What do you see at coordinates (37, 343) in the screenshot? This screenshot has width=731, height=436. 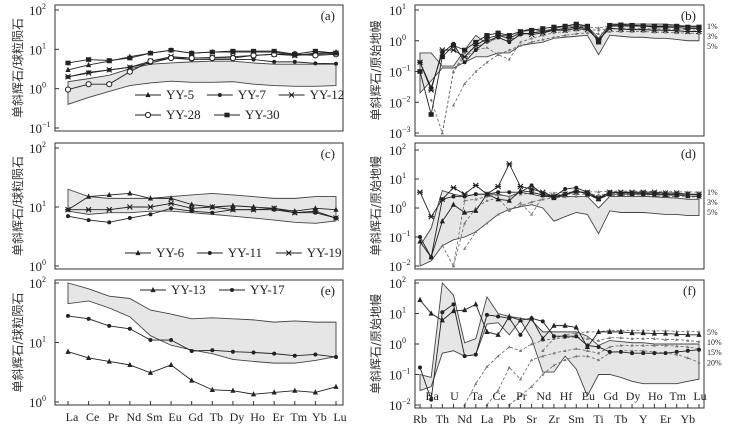 I see `y-tick-label: 10¹` at bounding box center [37, 343].